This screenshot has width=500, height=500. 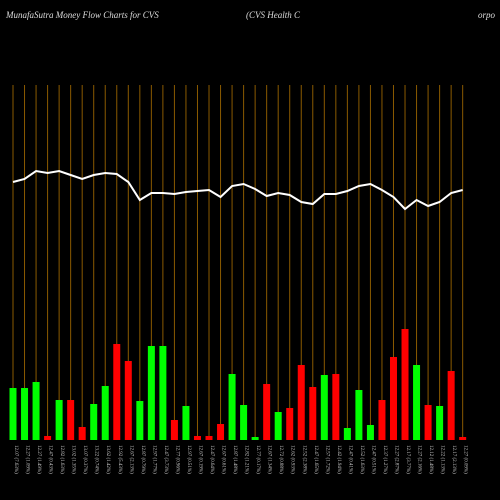 I want to click on x-tick-label: 12.67 (1.34%), so click(x=269, y=459).